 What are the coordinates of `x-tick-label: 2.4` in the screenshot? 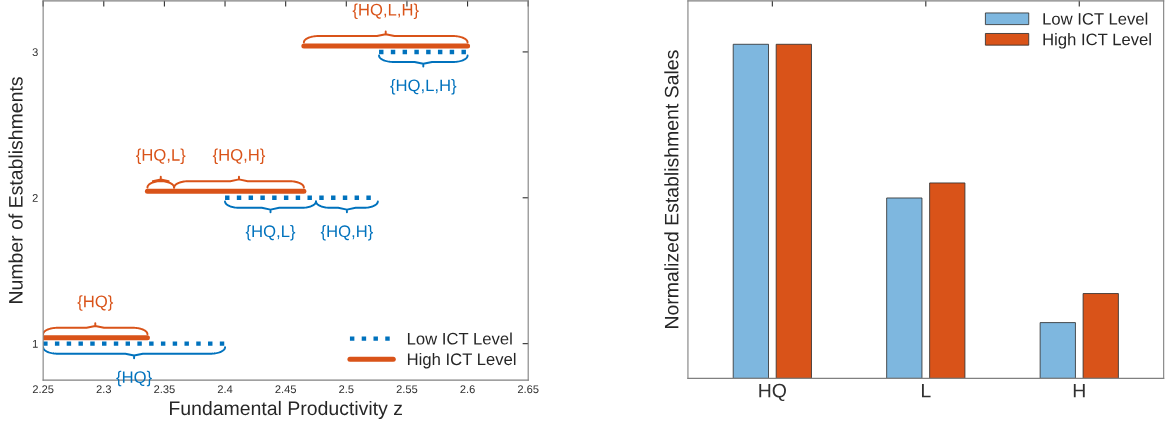 It's located at (225, 389).